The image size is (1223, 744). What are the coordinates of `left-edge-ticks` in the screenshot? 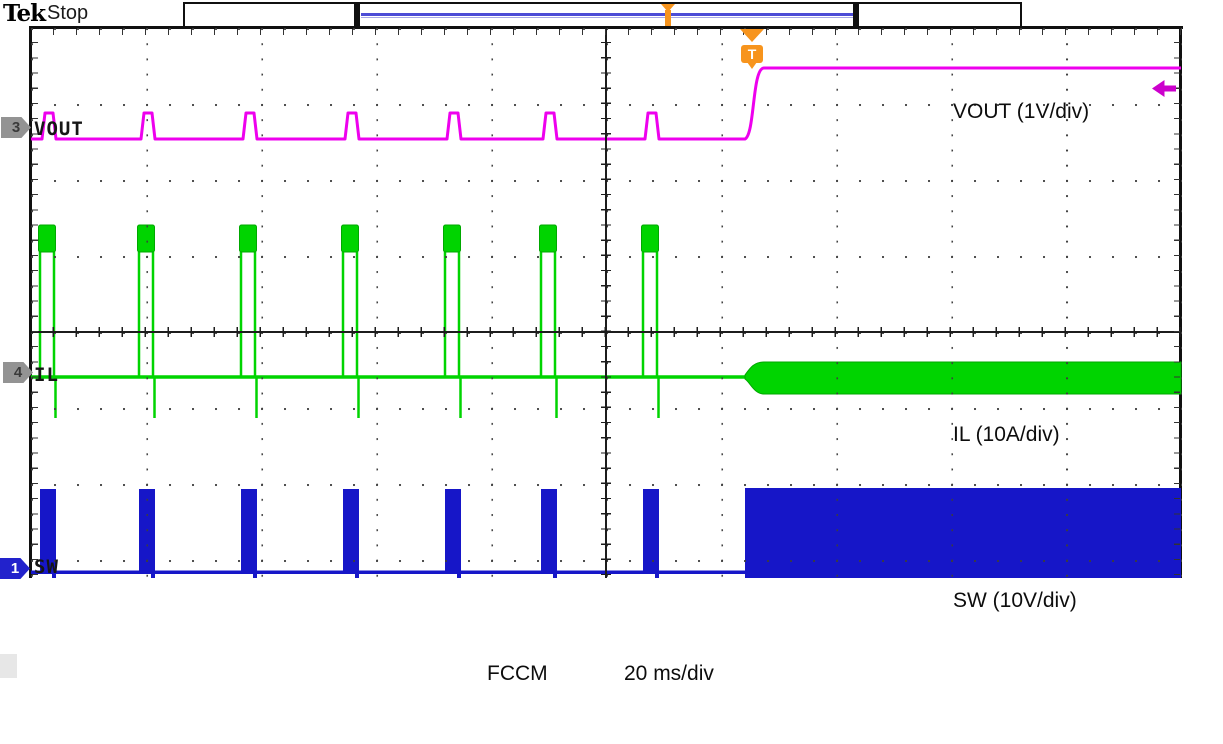 It's located at (35, 303).